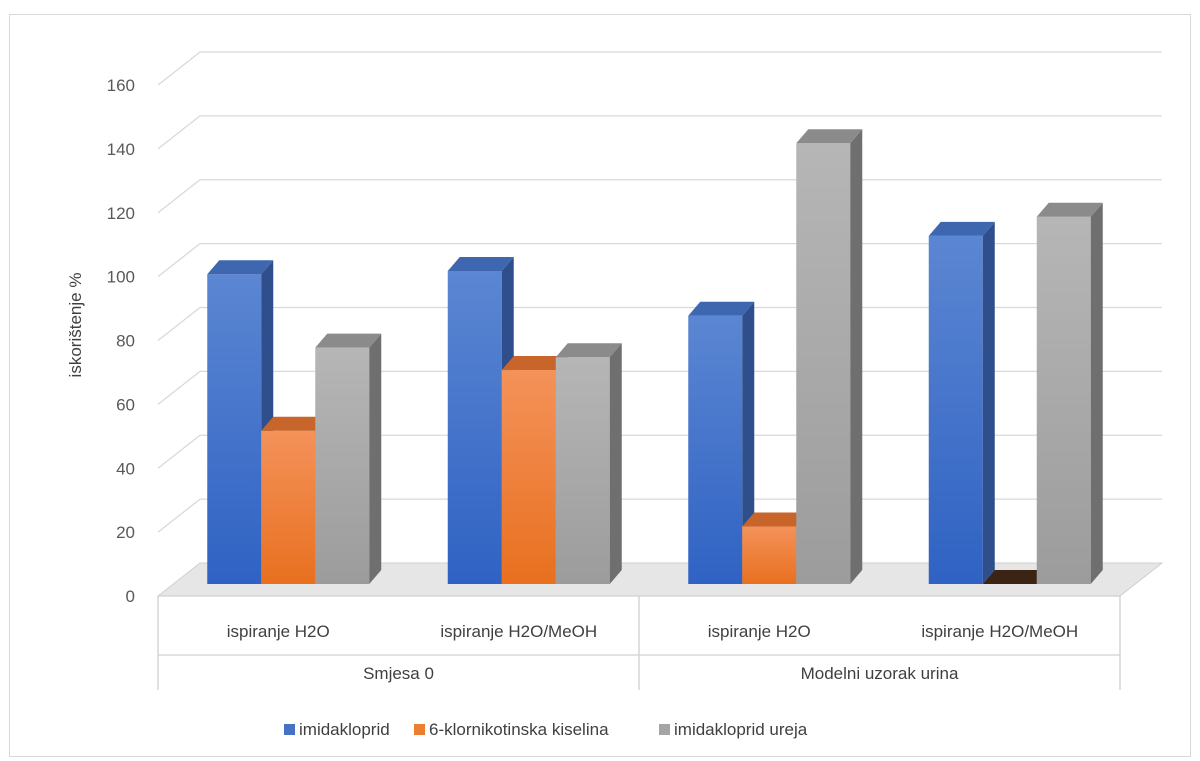 The height and width of the screenshot is (761, 1200). Describe the element at coordinates (398, 673) in the screenshot. I see `group-label: Smjesa 0` at that location.